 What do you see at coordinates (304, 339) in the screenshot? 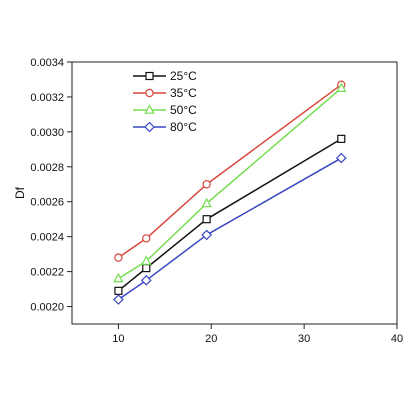
I see `x-tick-label: 30` at bounding box center [304, 339].